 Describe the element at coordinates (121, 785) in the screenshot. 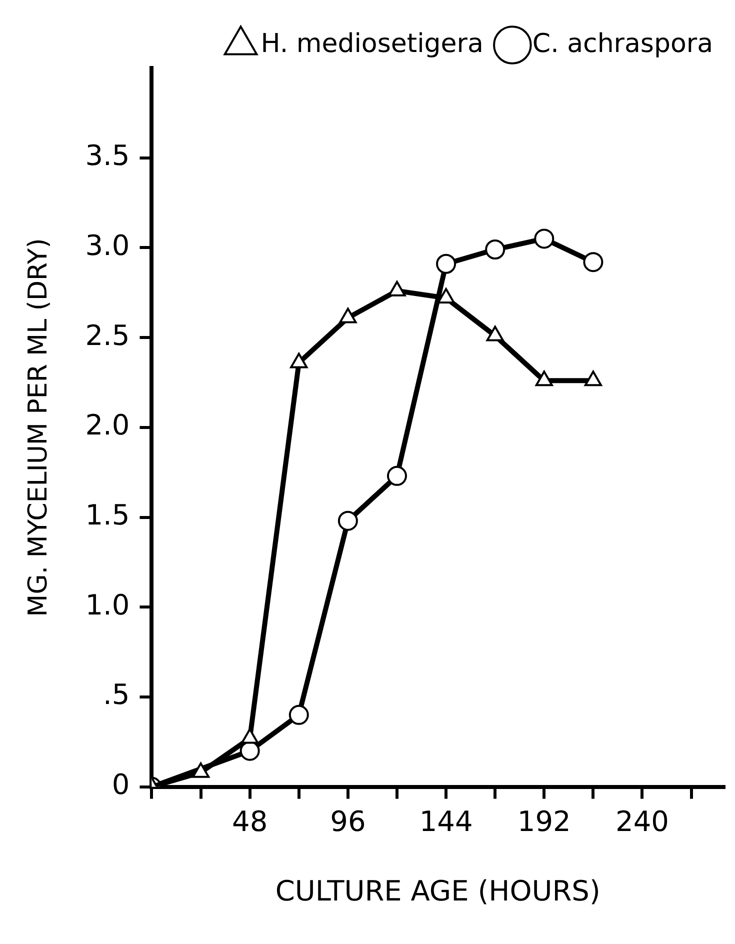

I see `y-tick-label: 0` at that location.